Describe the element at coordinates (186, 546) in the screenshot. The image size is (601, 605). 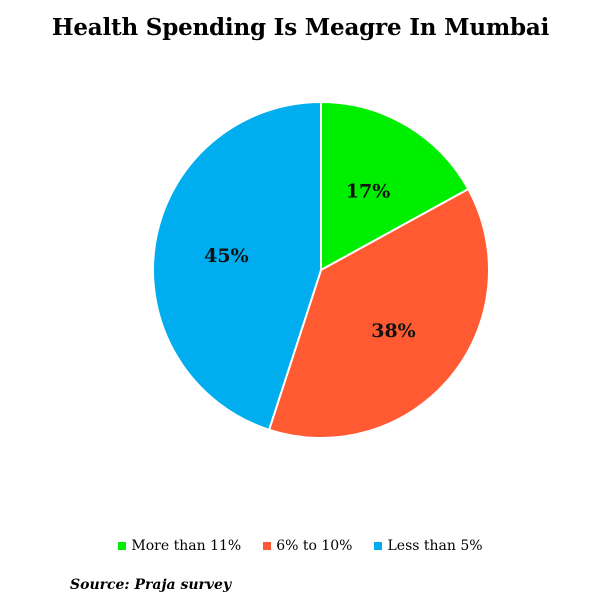
I see `legend-label-more-than-11: More than 11%` at that location.